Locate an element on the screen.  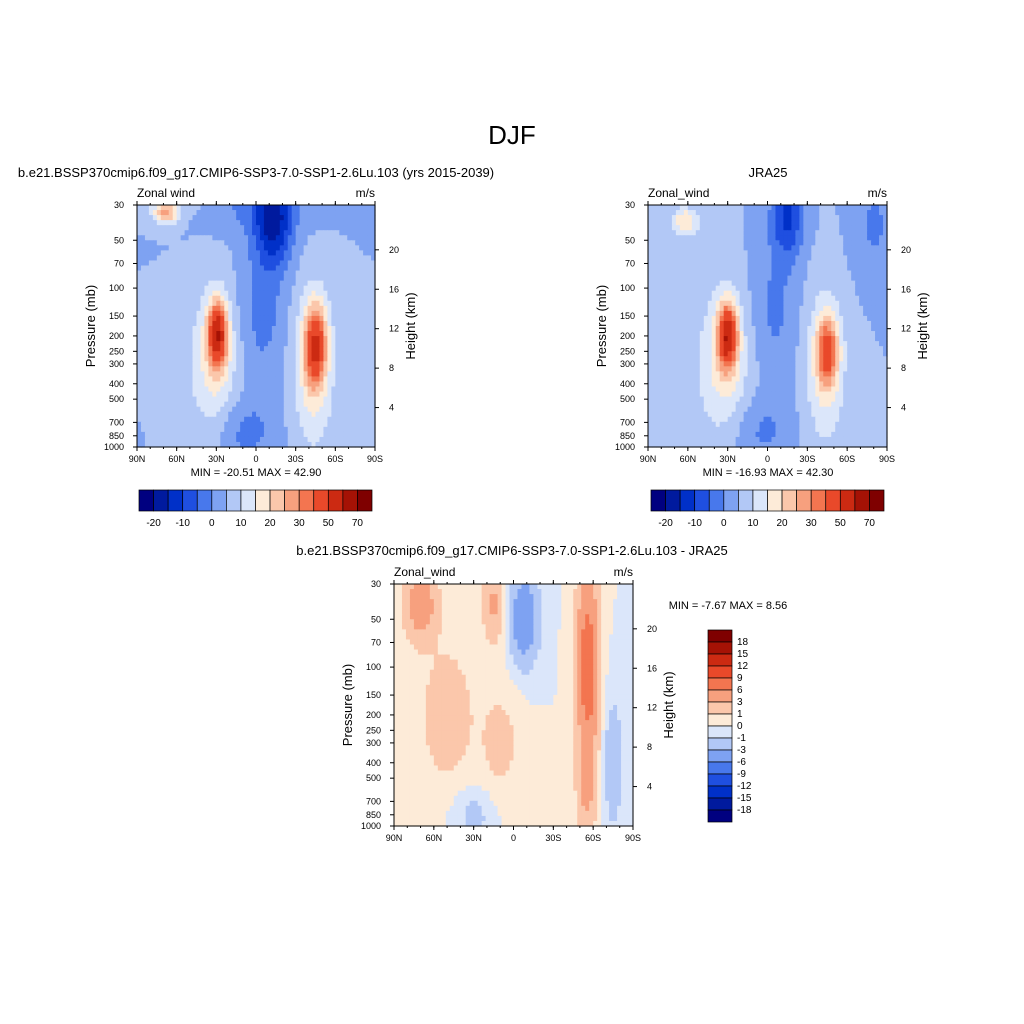
colorbar-box is located at coordinates (292, 500).